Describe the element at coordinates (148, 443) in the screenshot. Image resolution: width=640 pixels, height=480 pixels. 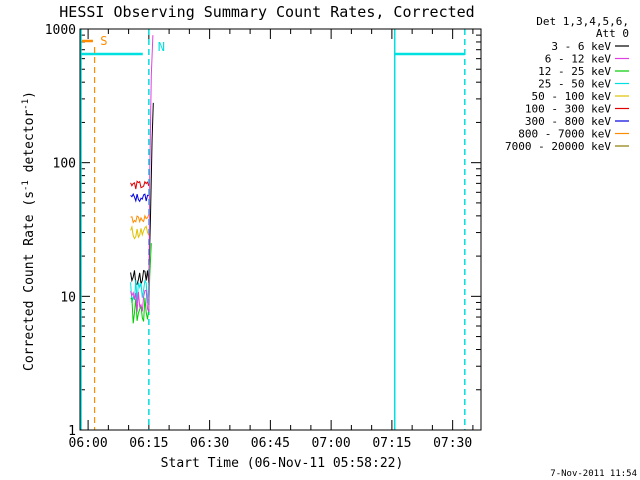
I see `x-tick-label: 06:15` at that location.